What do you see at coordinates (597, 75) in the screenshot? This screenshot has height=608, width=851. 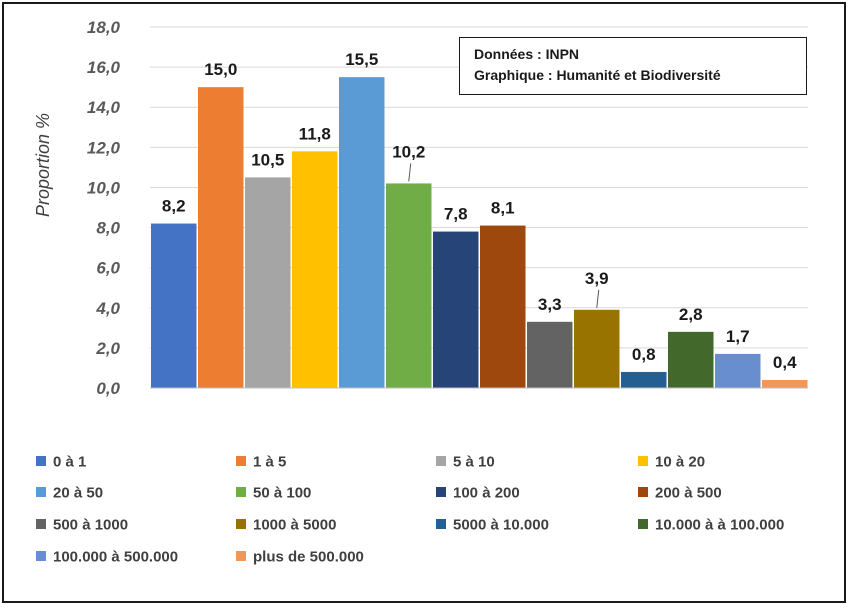 I see `source-chart-credit-text: Graphique : Humanité et Biodiversité` at bounding box center [597, 75].